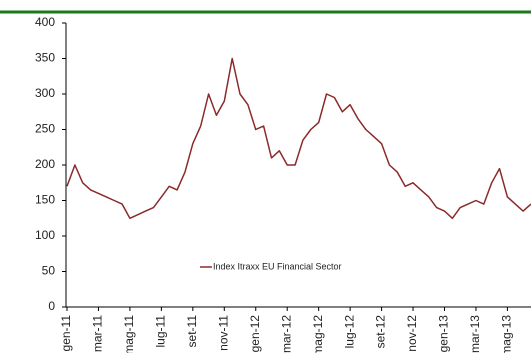 This screenshot has width=531, height=353. I want to click on y-tick-label: 50, so click(49, 271).